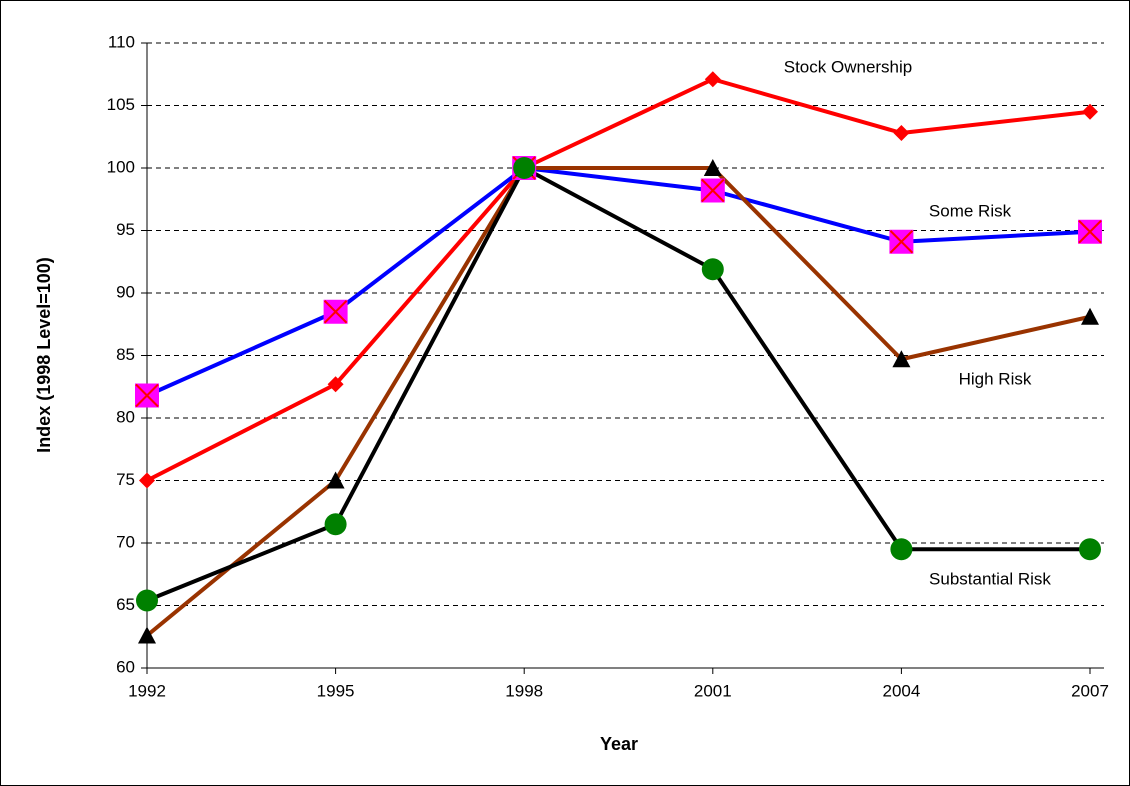 The width and height of the screenshot is (1130, 786). I want to click on y-tick-label: 105, so click(121, 104).